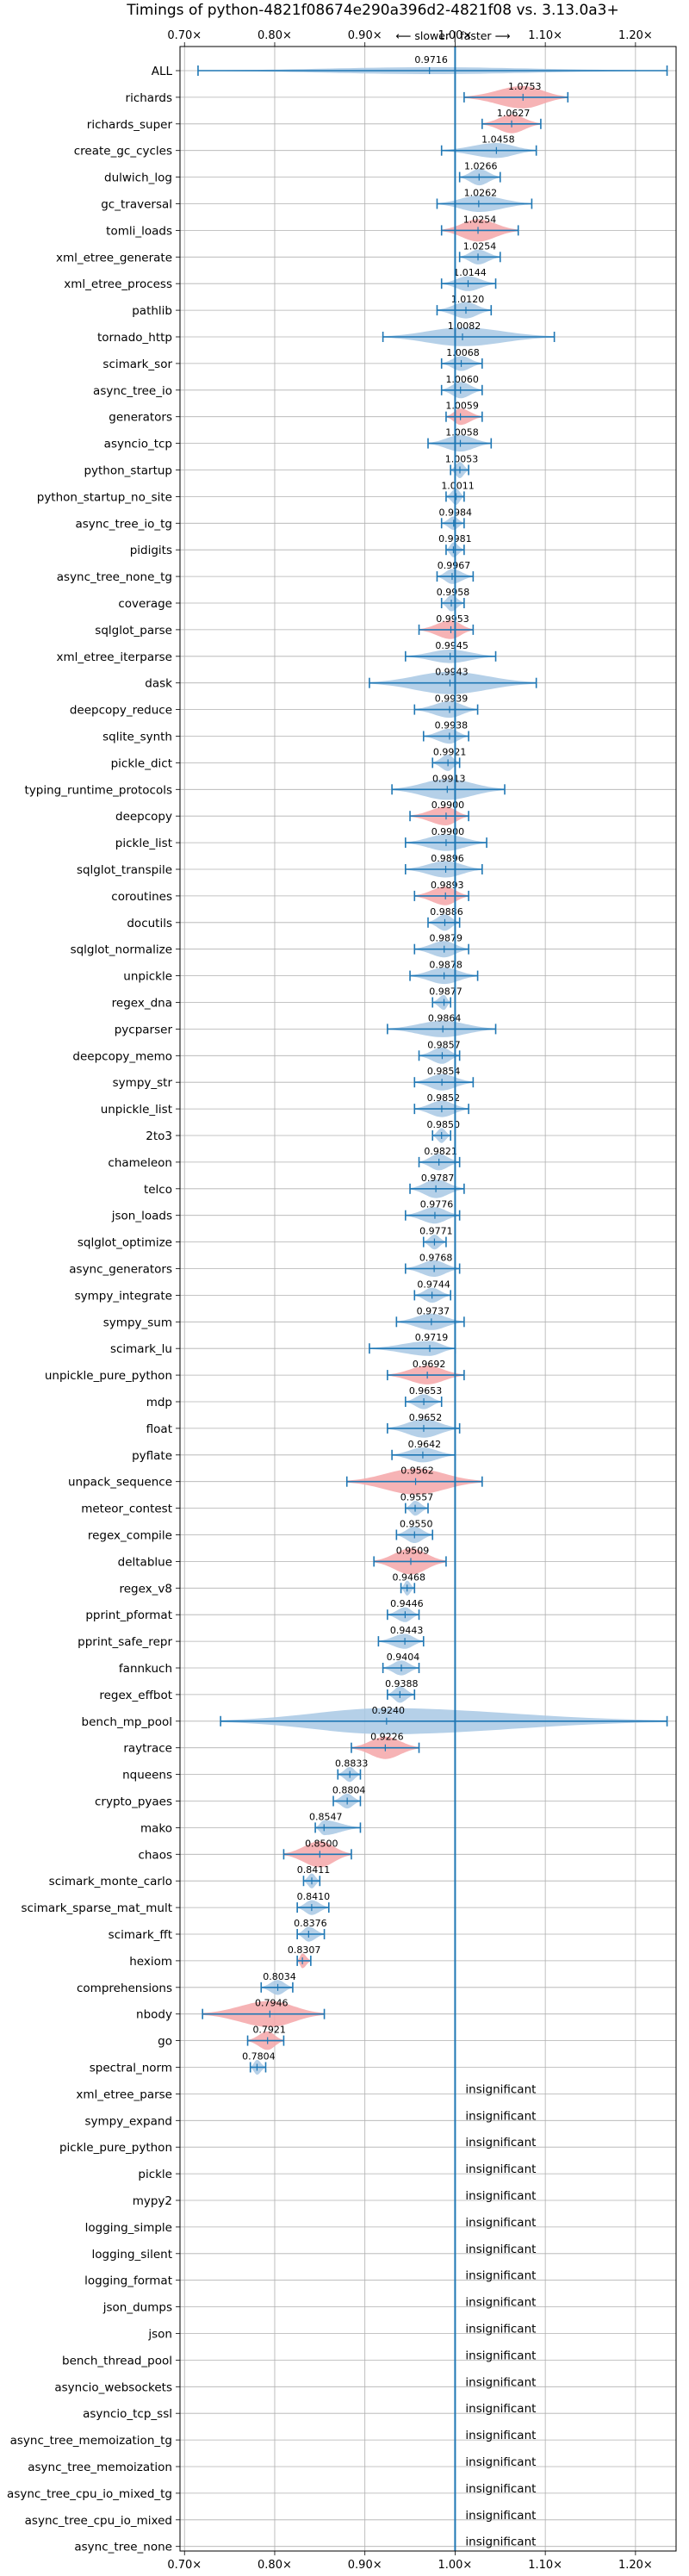  What do you see at coordinates (432, 1338) in the screenshot?
I see `value-label: 0.9719` at bounding box center [432, 1338].